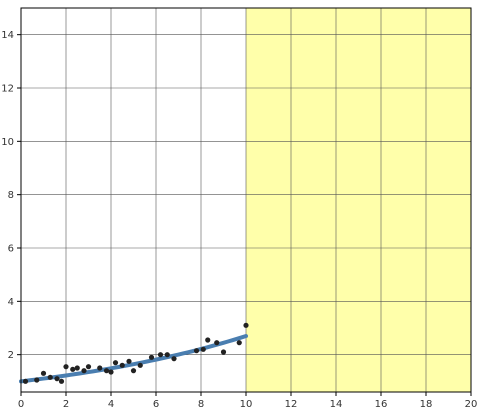 The image size is (484, 419). Describe the element at coordinates (156, 404) in the screenshot. I see `x-tick-label: 6` at that location.